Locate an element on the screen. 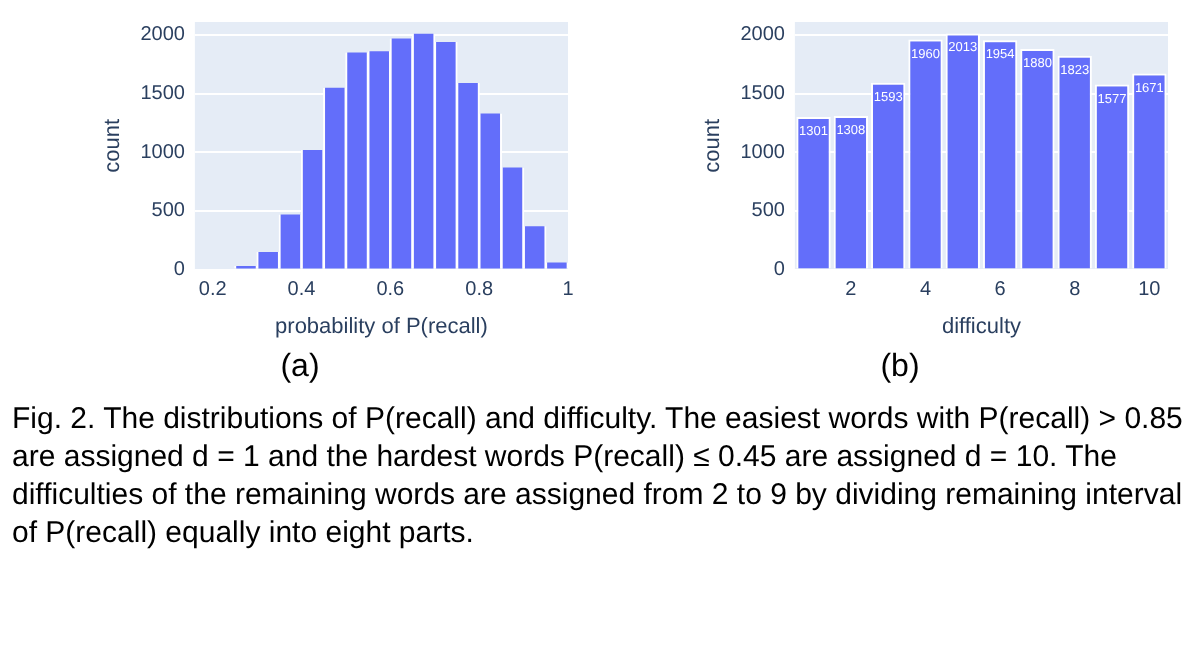  x-axis-title: difficulty is located at coordinates (981, 326).